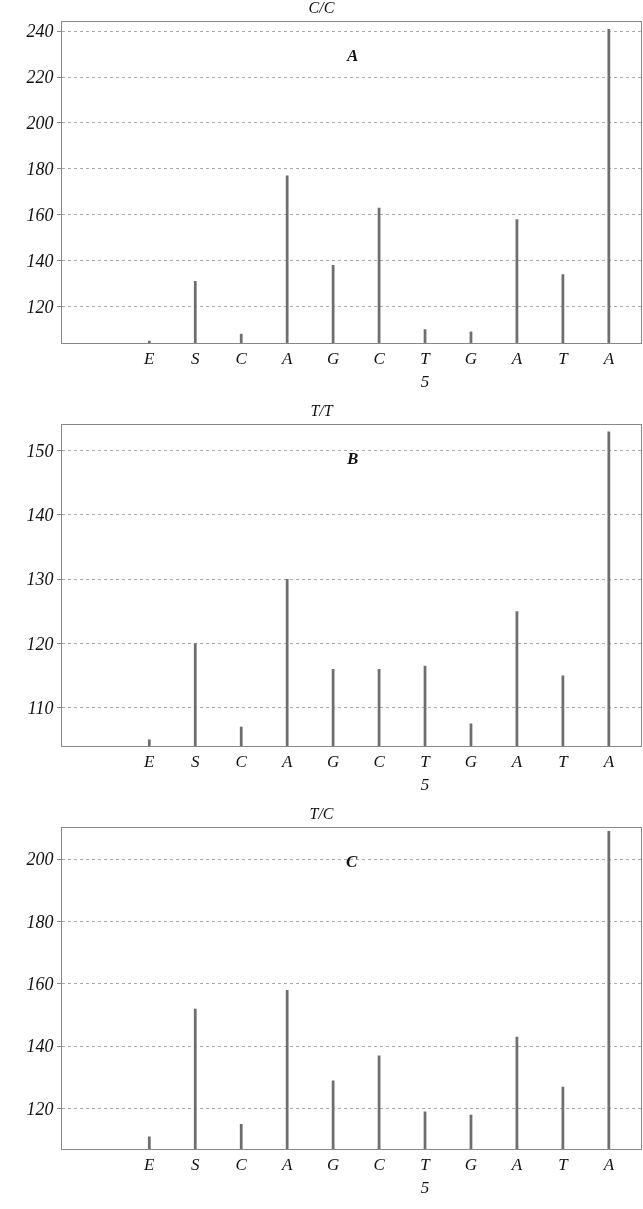  I want to click on text: A, so click(352, 55).